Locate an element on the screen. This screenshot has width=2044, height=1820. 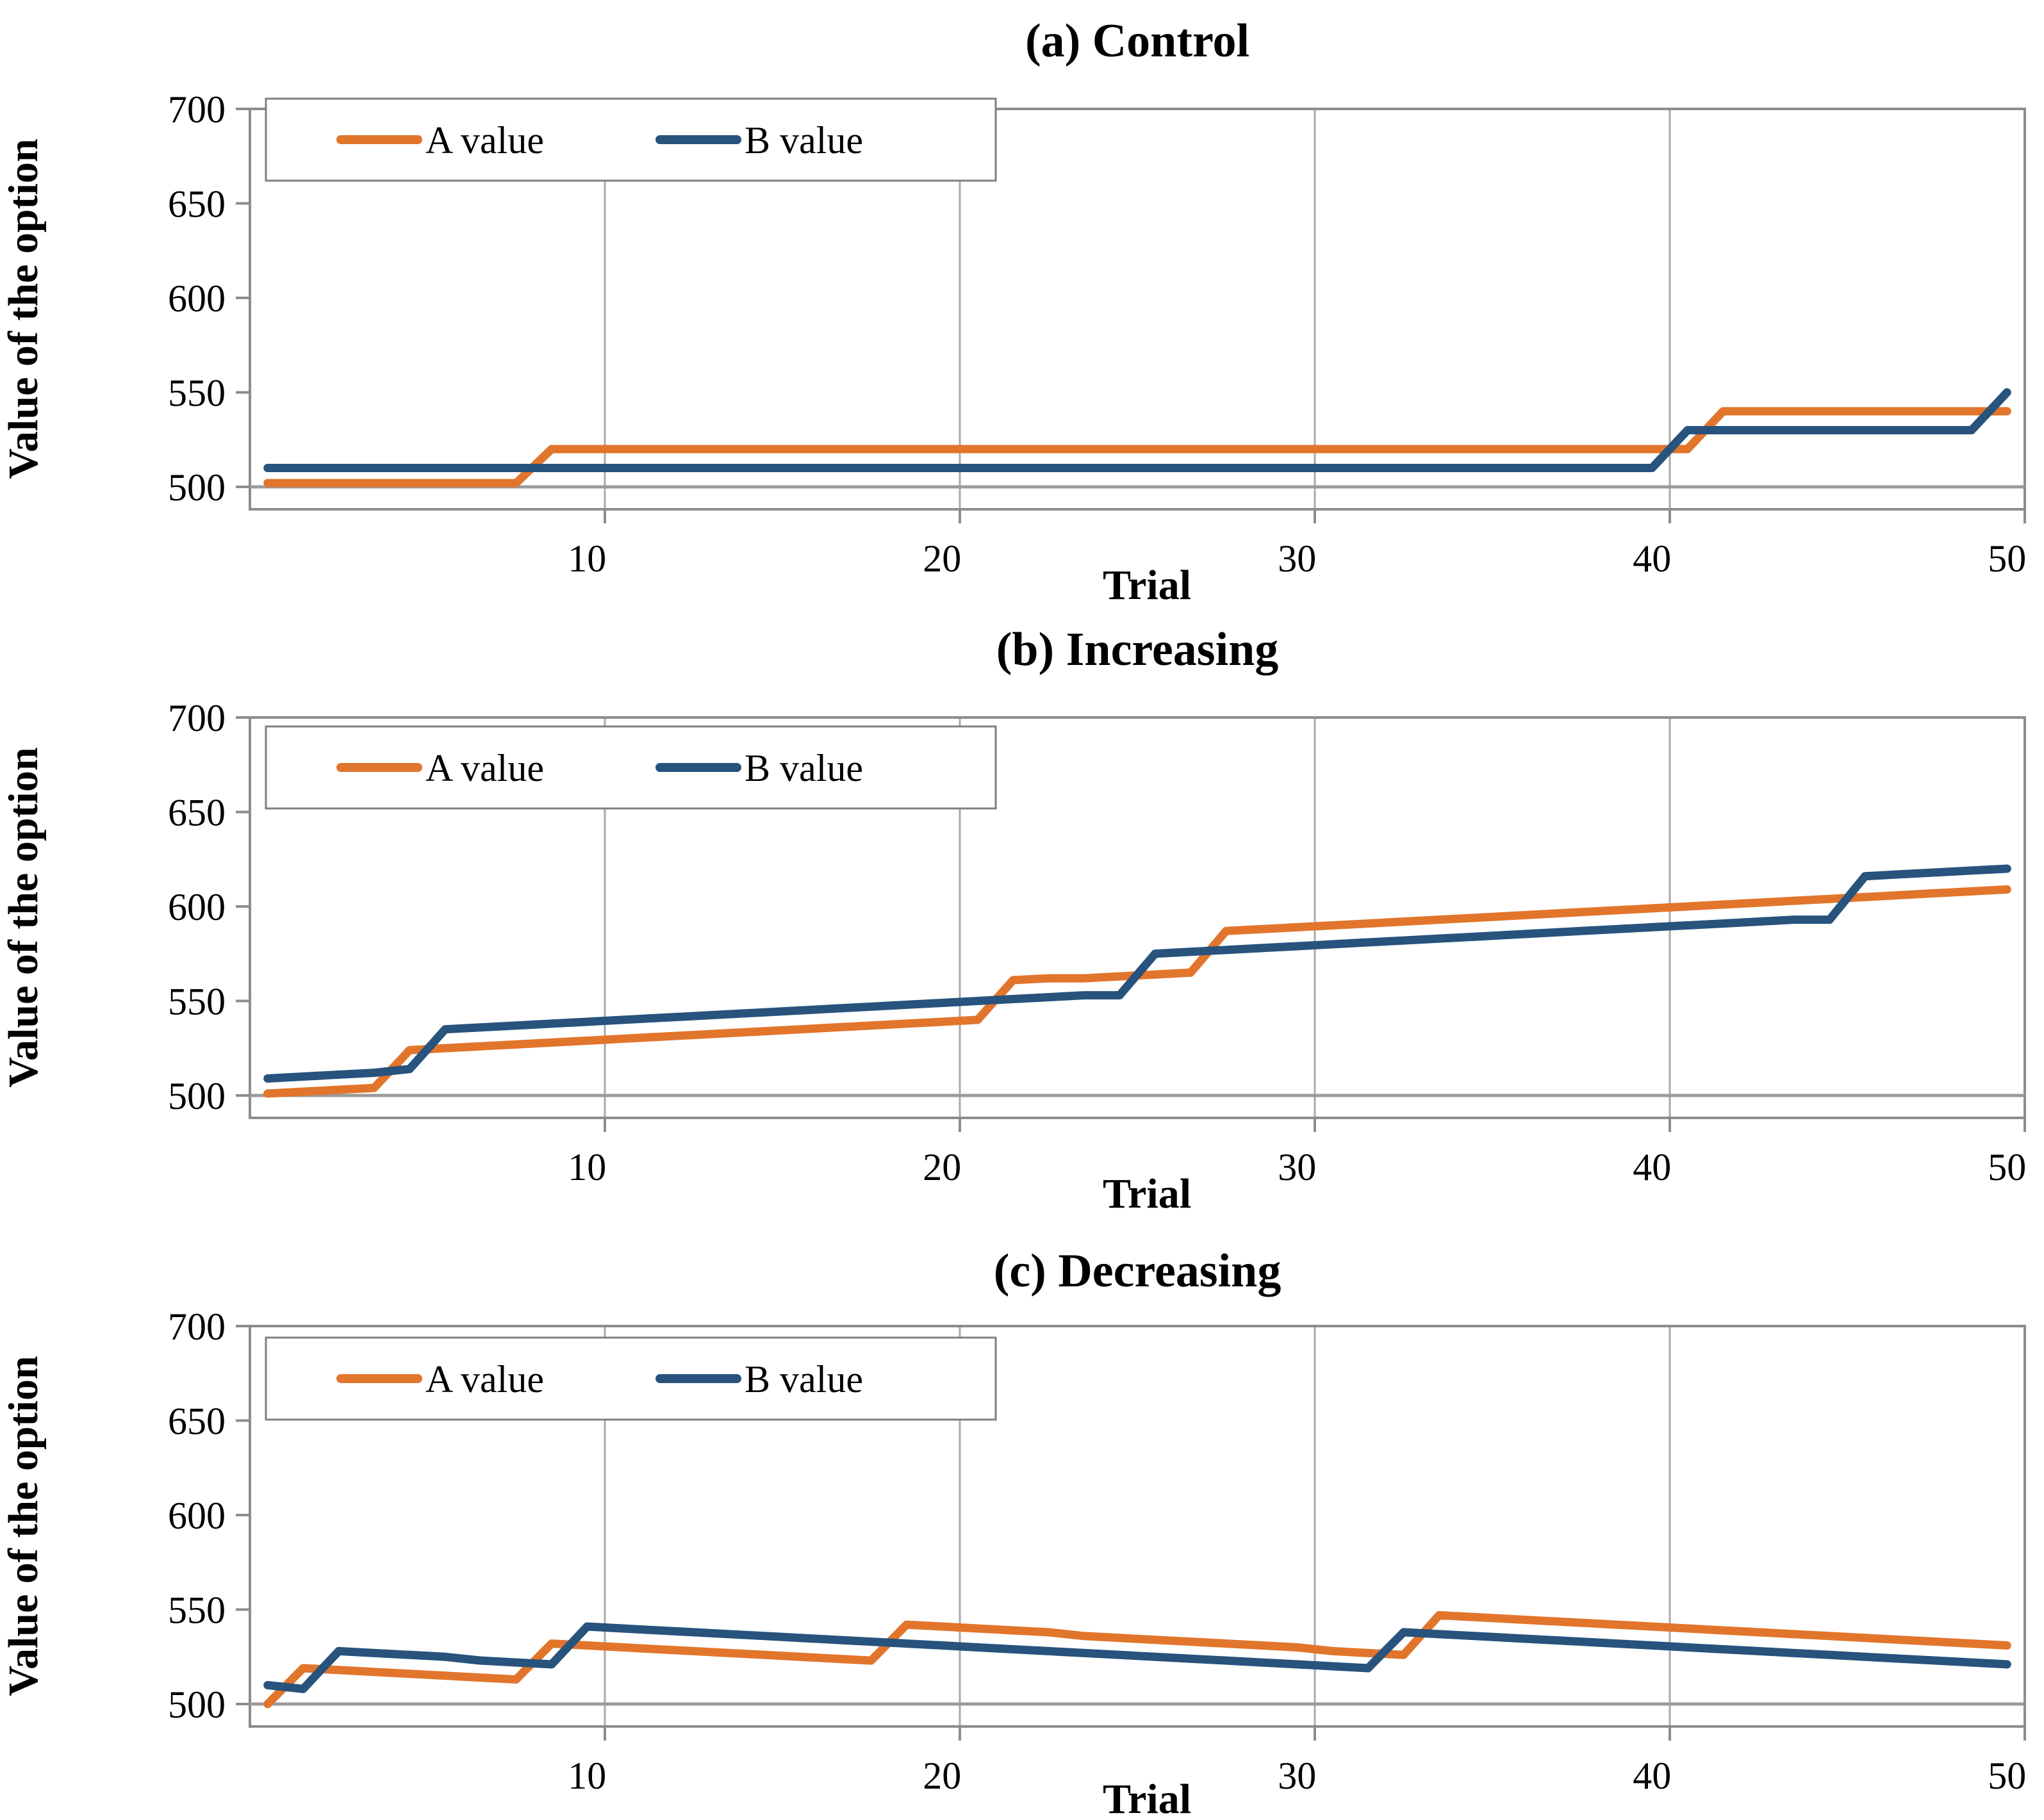
chart-title: (a) Control is located at coordinates (1137, 41).